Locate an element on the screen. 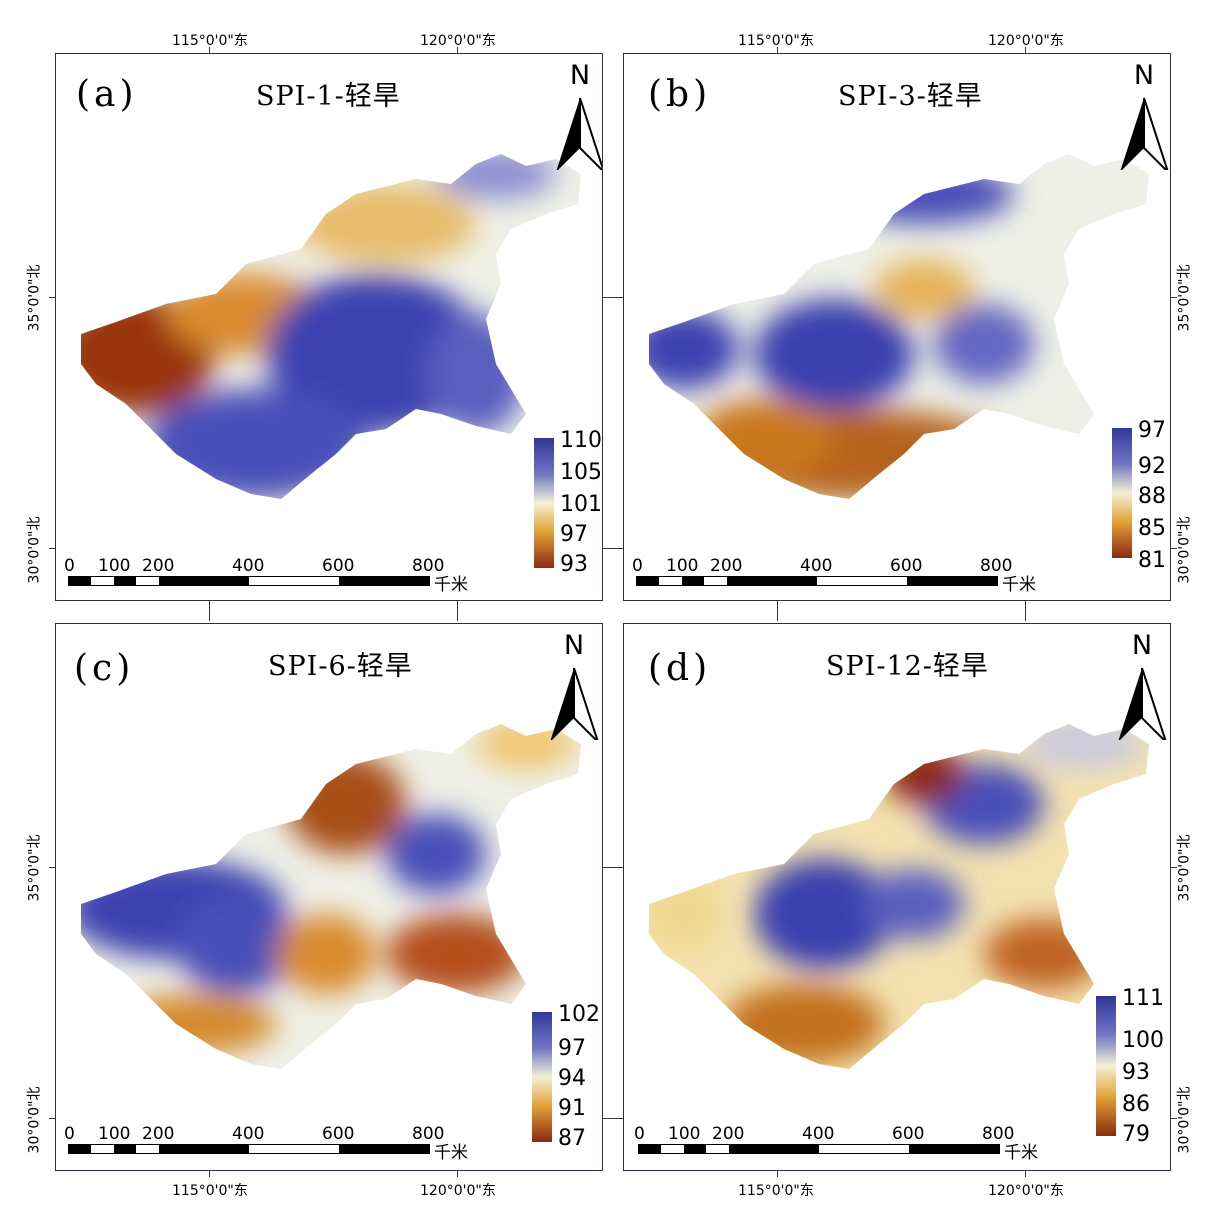  legend-tick: 92 is located at coordinates (1152, 466).